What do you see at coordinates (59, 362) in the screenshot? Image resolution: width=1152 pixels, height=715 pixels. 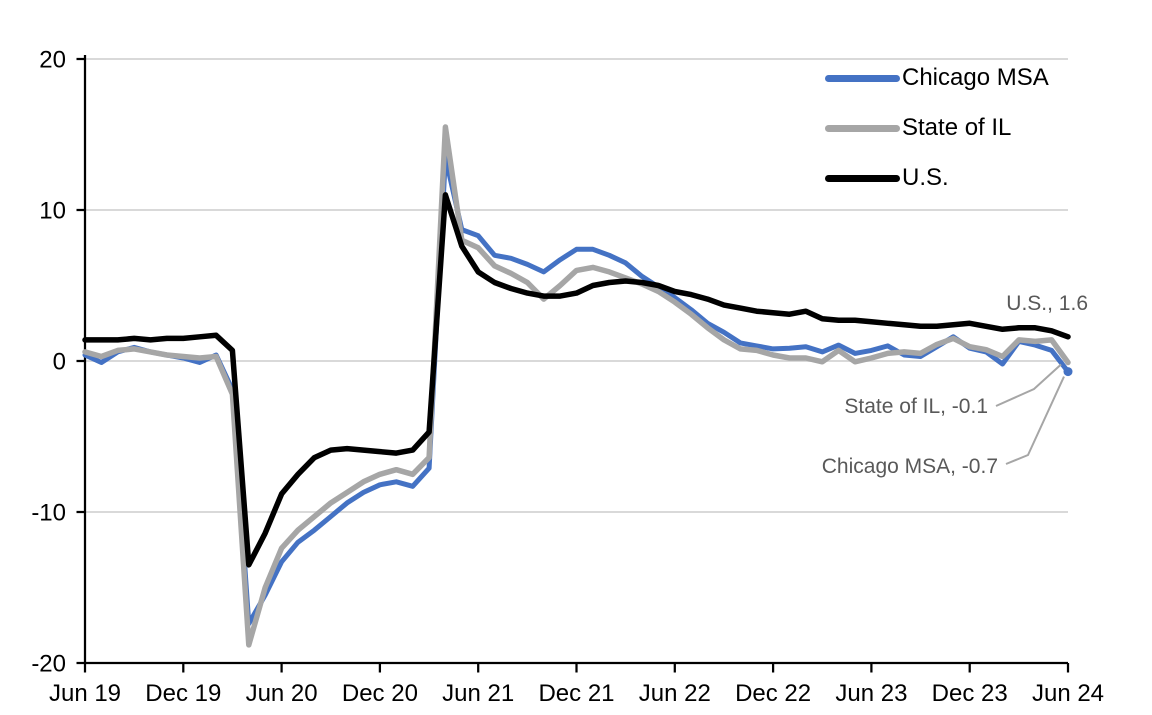 I see `y-tick-label: 0` at bounding box center [59, 362].